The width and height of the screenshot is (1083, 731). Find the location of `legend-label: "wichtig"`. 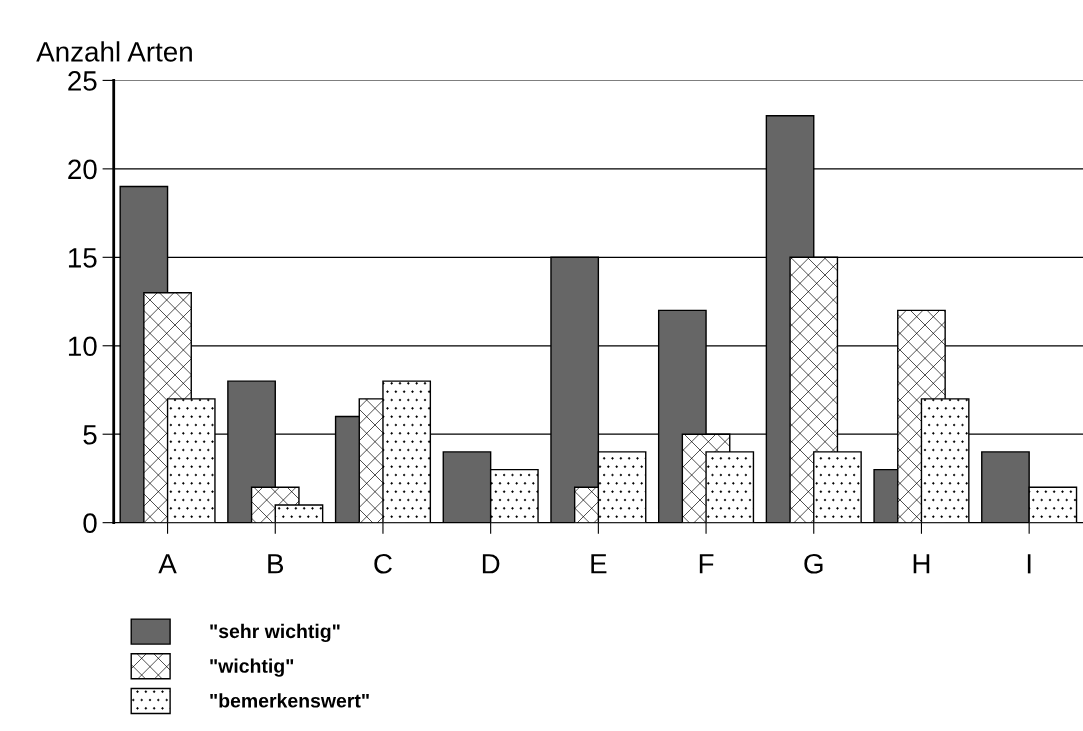

legend-label: "wichtig" is located at coordinates (252, 667).